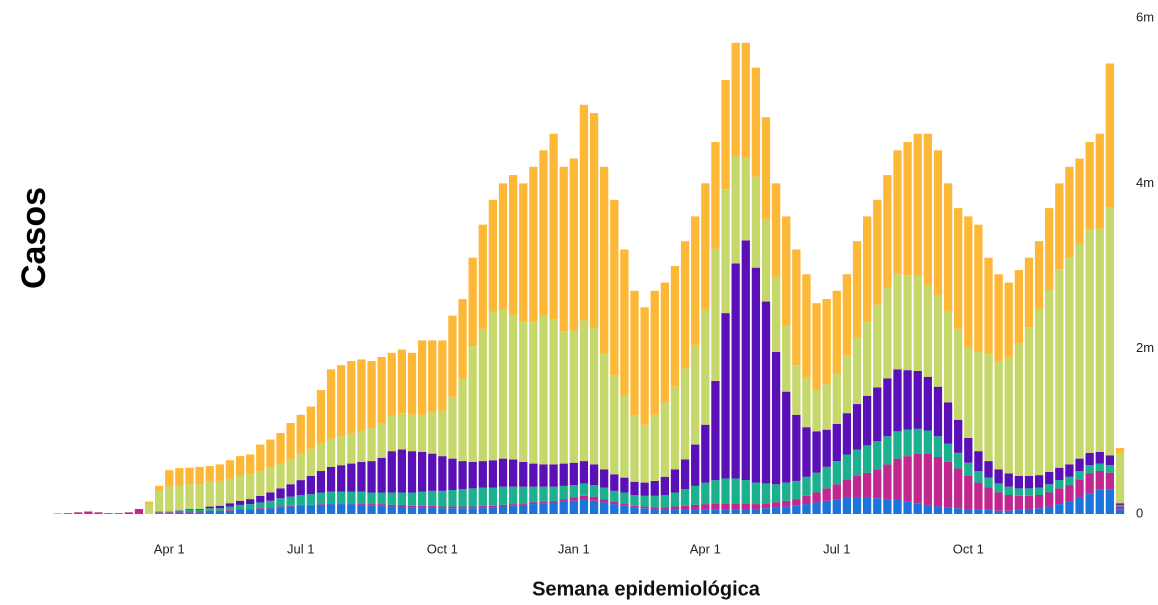 This screenshot has height=605, width=1158. I want to click on x-tick-label: Jan 1, so click(574, 548).